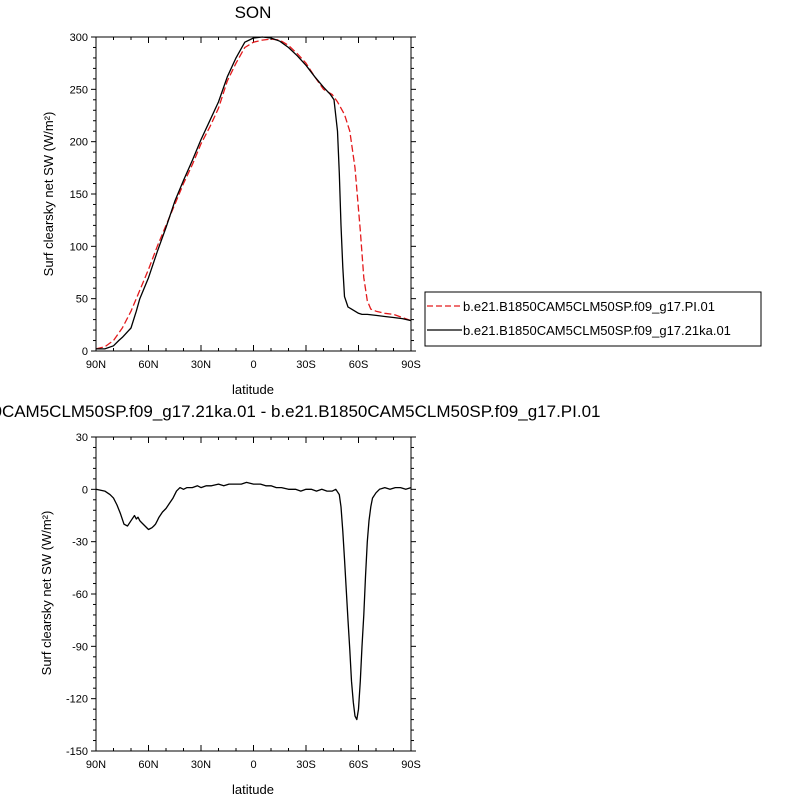 The height and width of the screenshot is (800, 800). What do you see at coordinates (82, 438) in the screenshot?
I see `panel-bottom-y-tick-label: 30` at bounding box center [82, 438].